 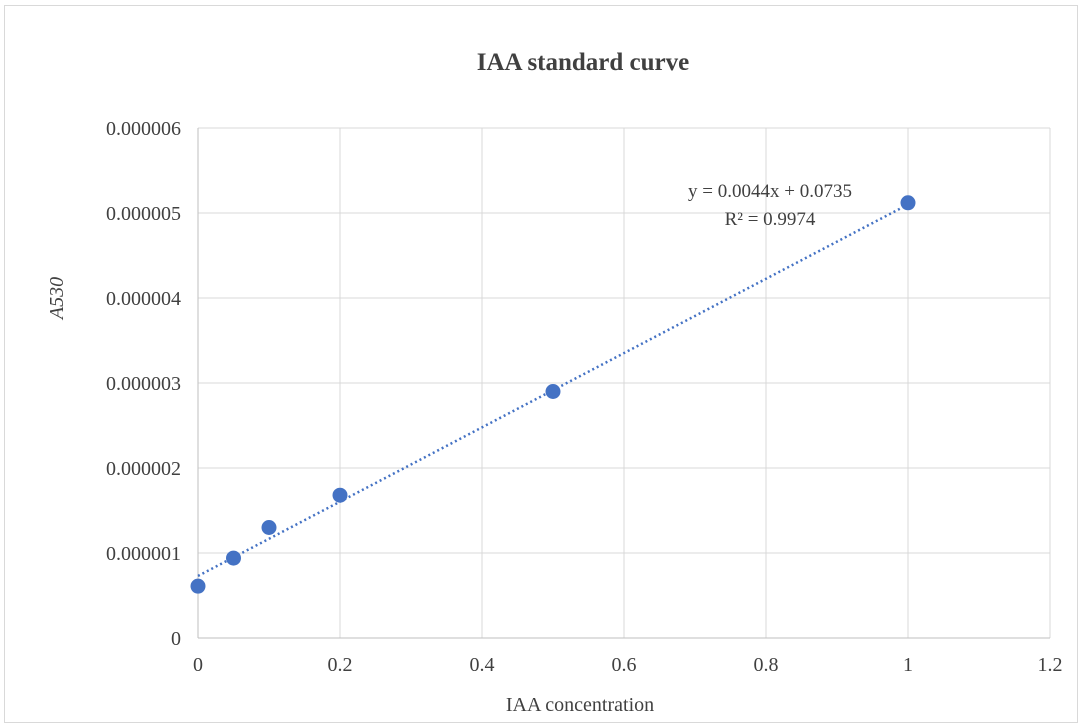 What do you see at coordinates (143, 384) in the screenshot?
I see `y-tick-label: 0.000003` at bounding box center [143, 384].